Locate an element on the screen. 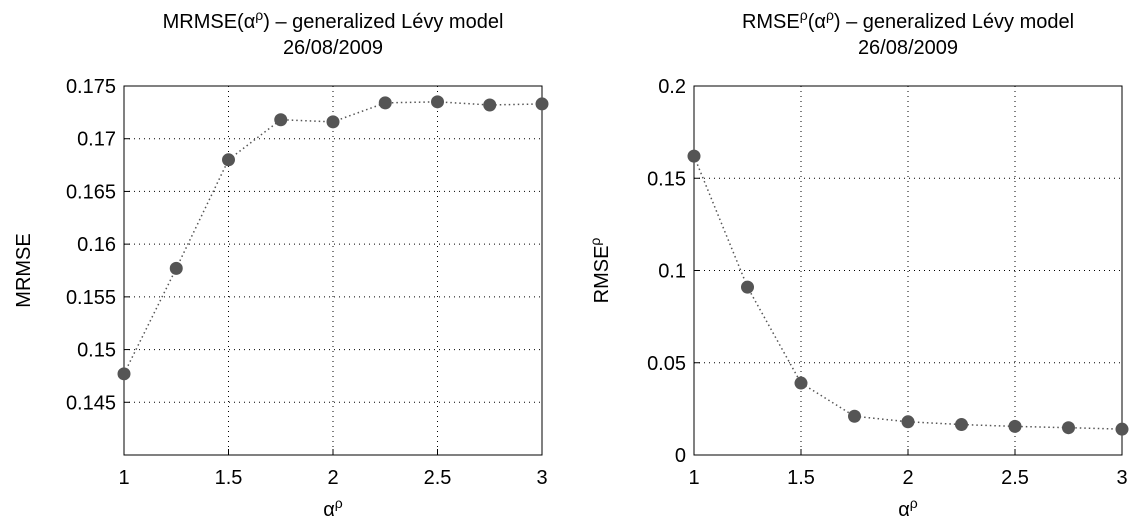 The width and height of the screenshot is (1145, 525). y-tick-label: 0 is located at coordinates (680, 456).